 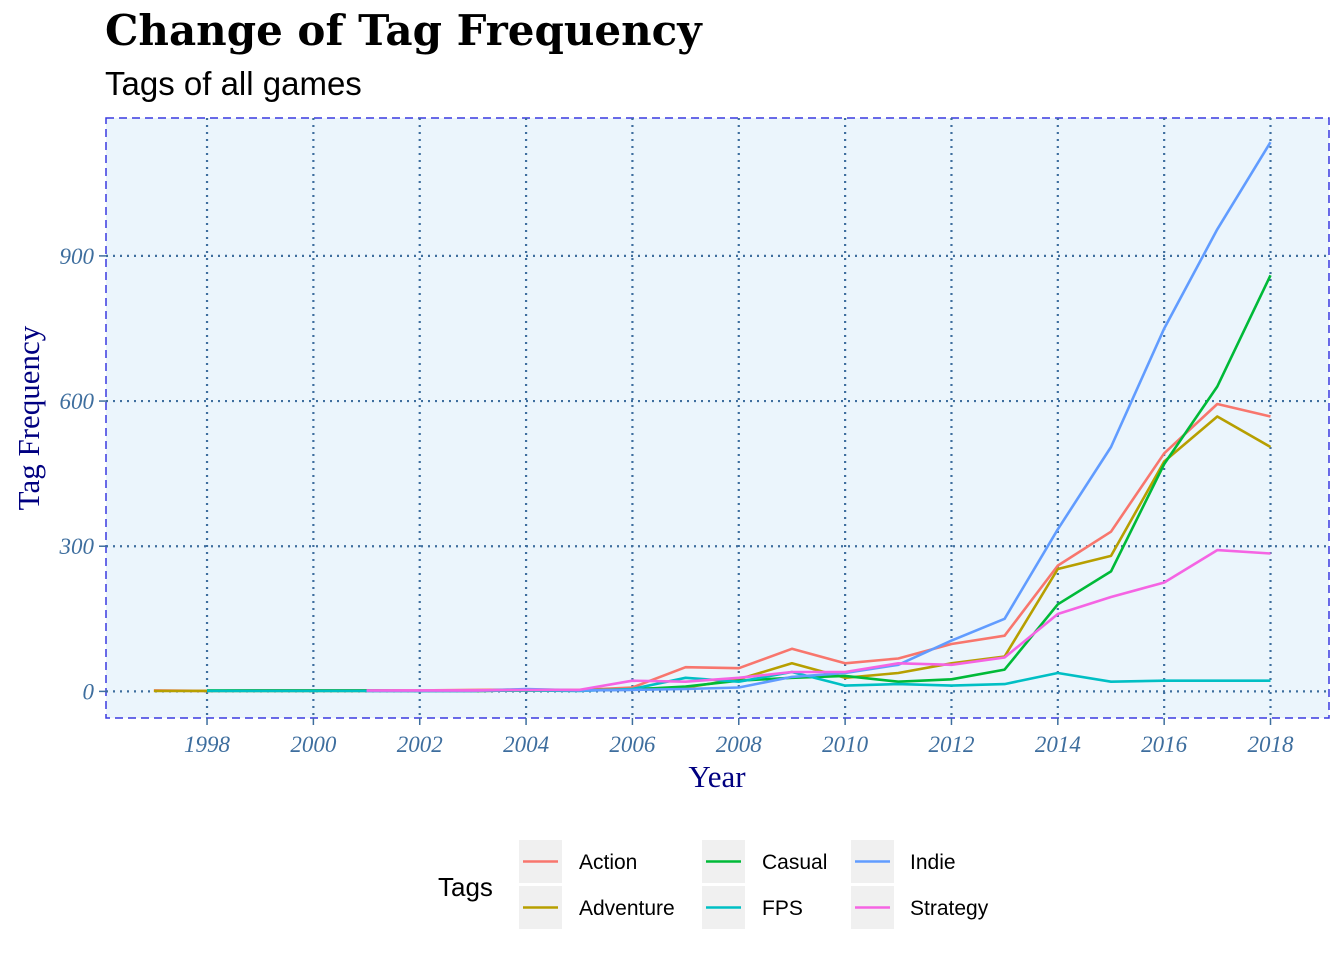 I want to click on y-tick-label: 300, so click(x=77, y=546).